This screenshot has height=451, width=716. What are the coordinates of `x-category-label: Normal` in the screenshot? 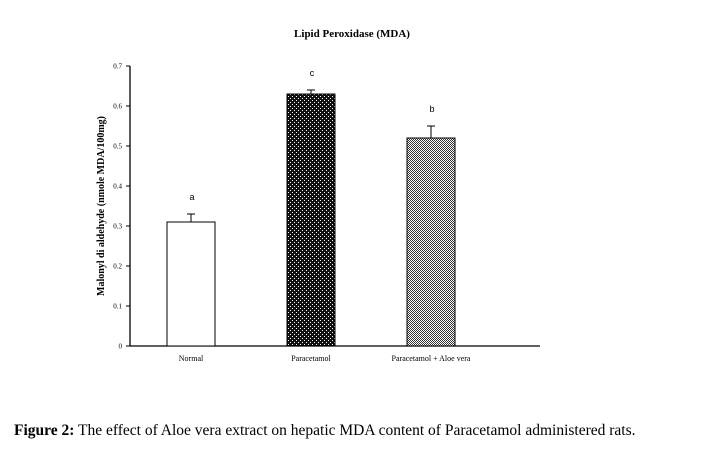 It's located at (191, 358).